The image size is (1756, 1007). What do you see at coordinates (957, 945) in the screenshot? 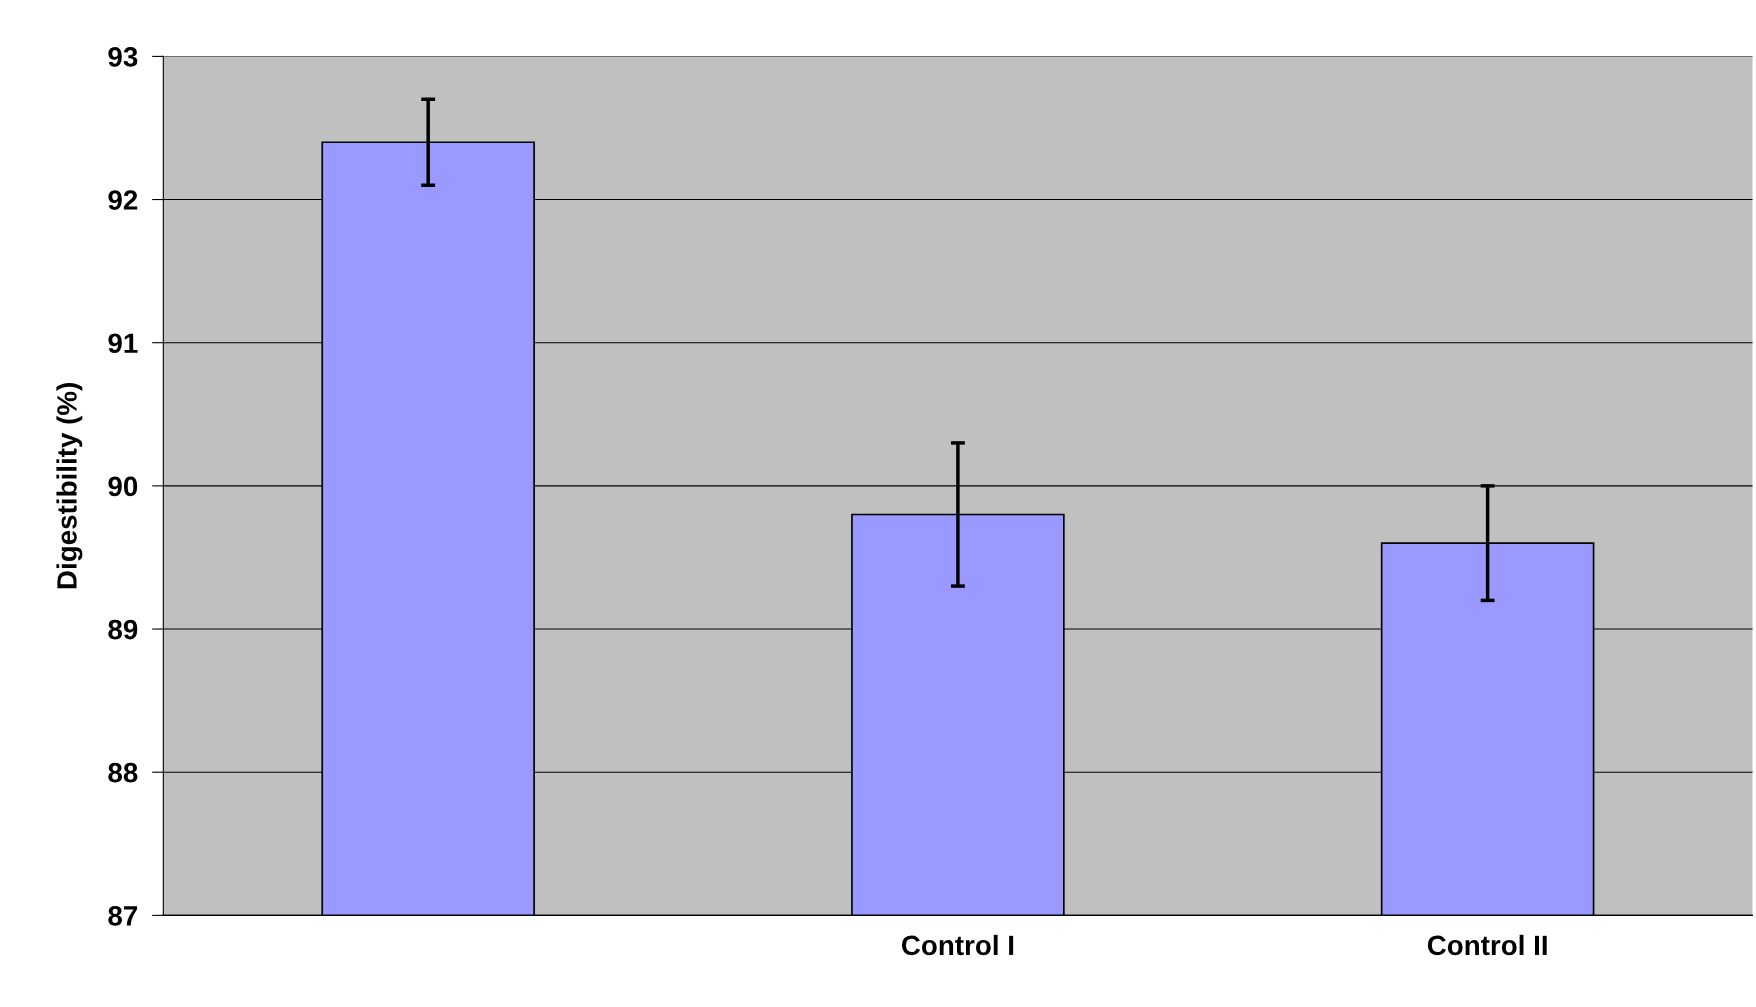
I see `x-tick-label: Control I` at bounding box center [957, 945].